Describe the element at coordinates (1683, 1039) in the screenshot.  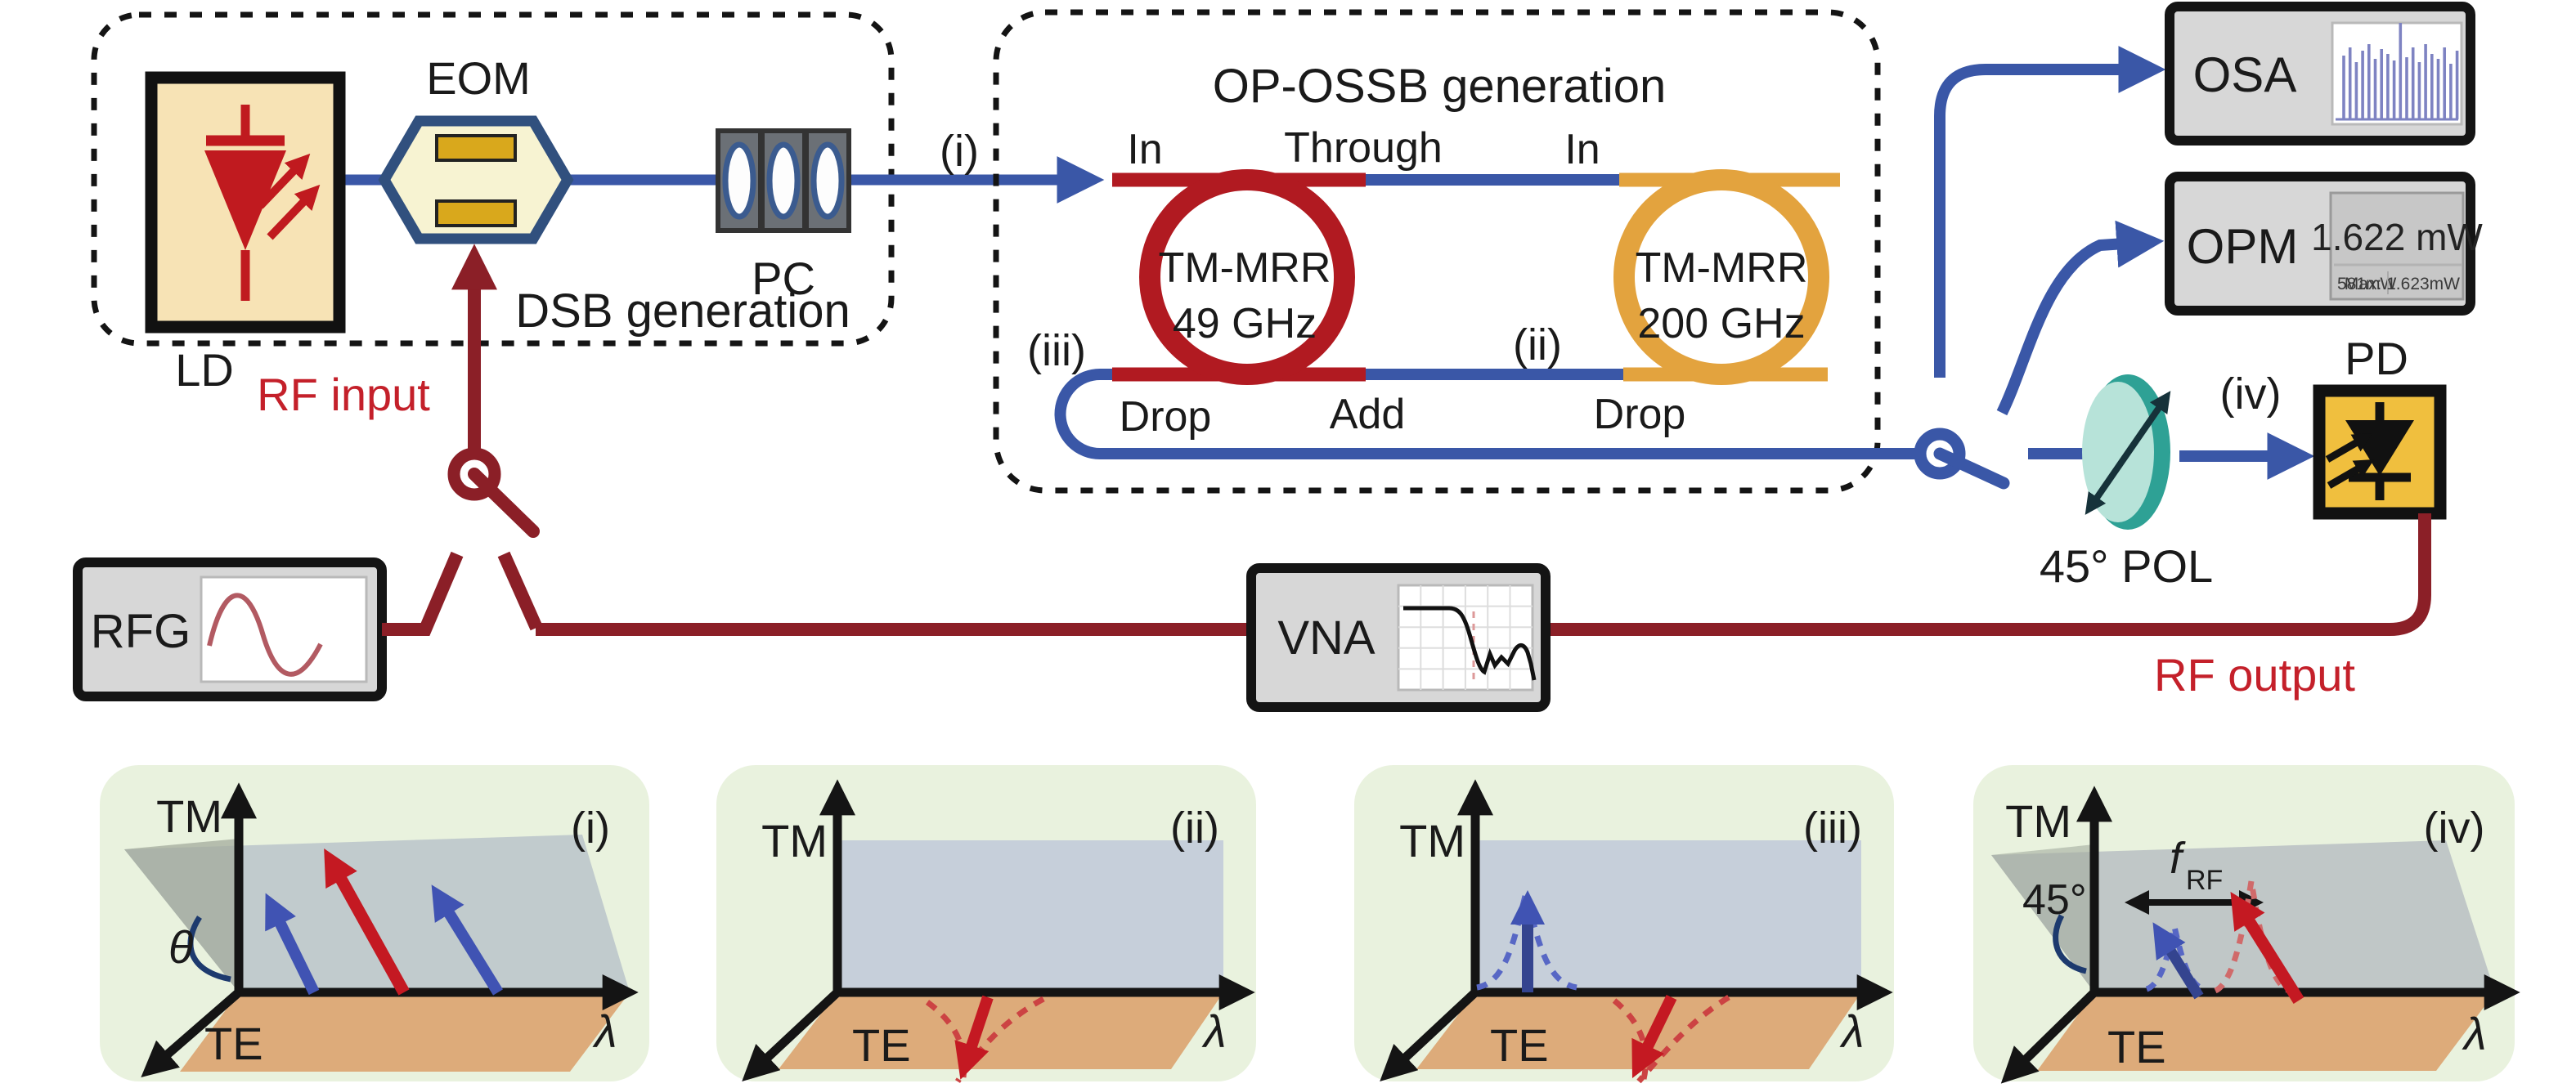
I see `dashed-te-trace` at that location.